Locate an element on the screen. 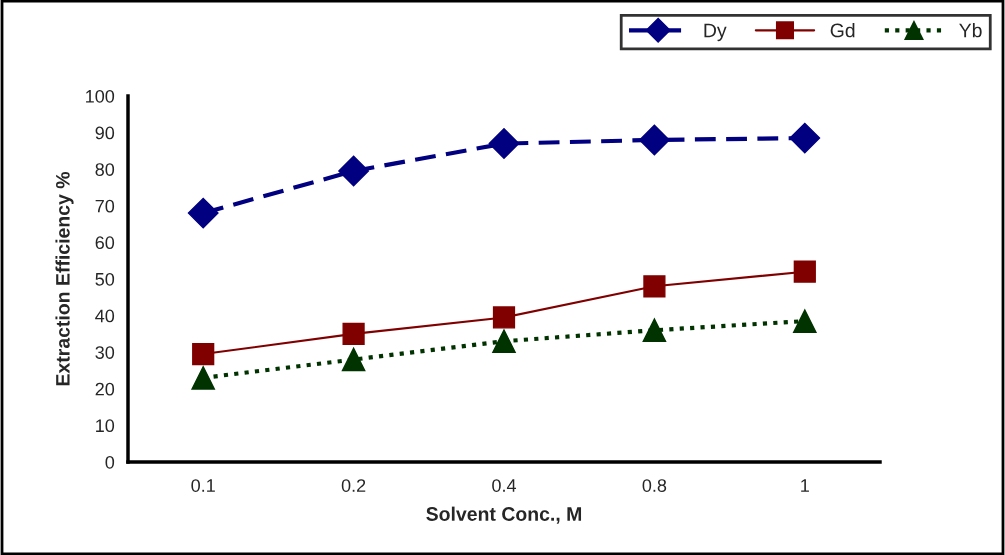 The width and height of the screenshot is (1005, 555). y-tick-label: 70 is located at coordinates (105, 206).